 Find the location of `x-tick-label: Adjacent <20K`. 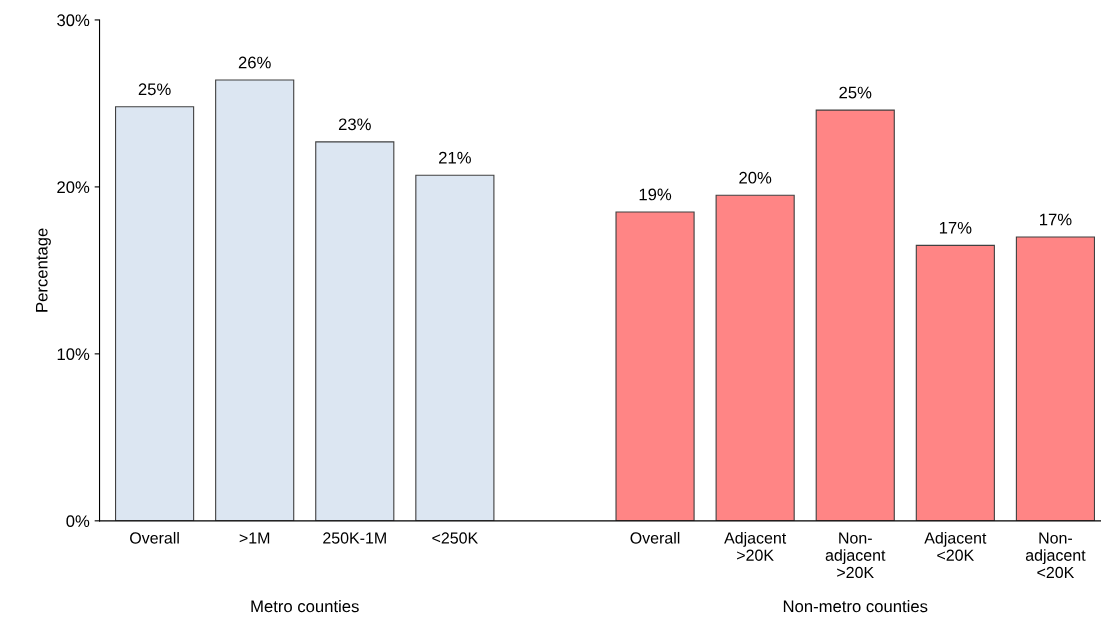

x-tick-label: Adjacent <20K is located at coordinates (955, 546).